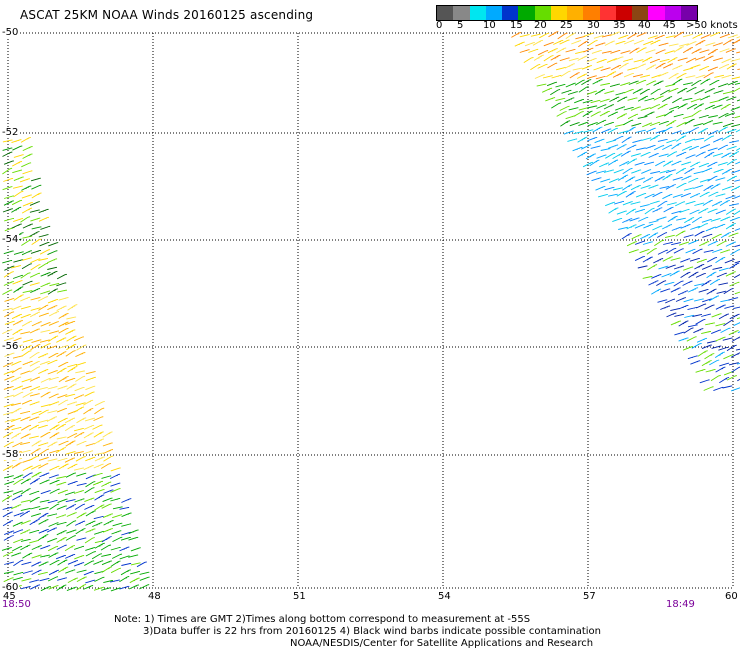 The width and height of the screenshot is (740, 650). Describe the element at coordinates (688, 13) in the screenshot. I see `legend-swatch` at that location.